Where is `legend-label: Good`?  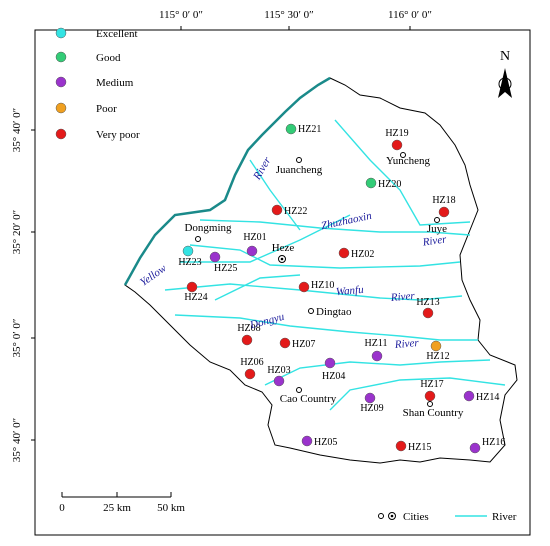 legend-label: Good is located at coordinates (108, 58).